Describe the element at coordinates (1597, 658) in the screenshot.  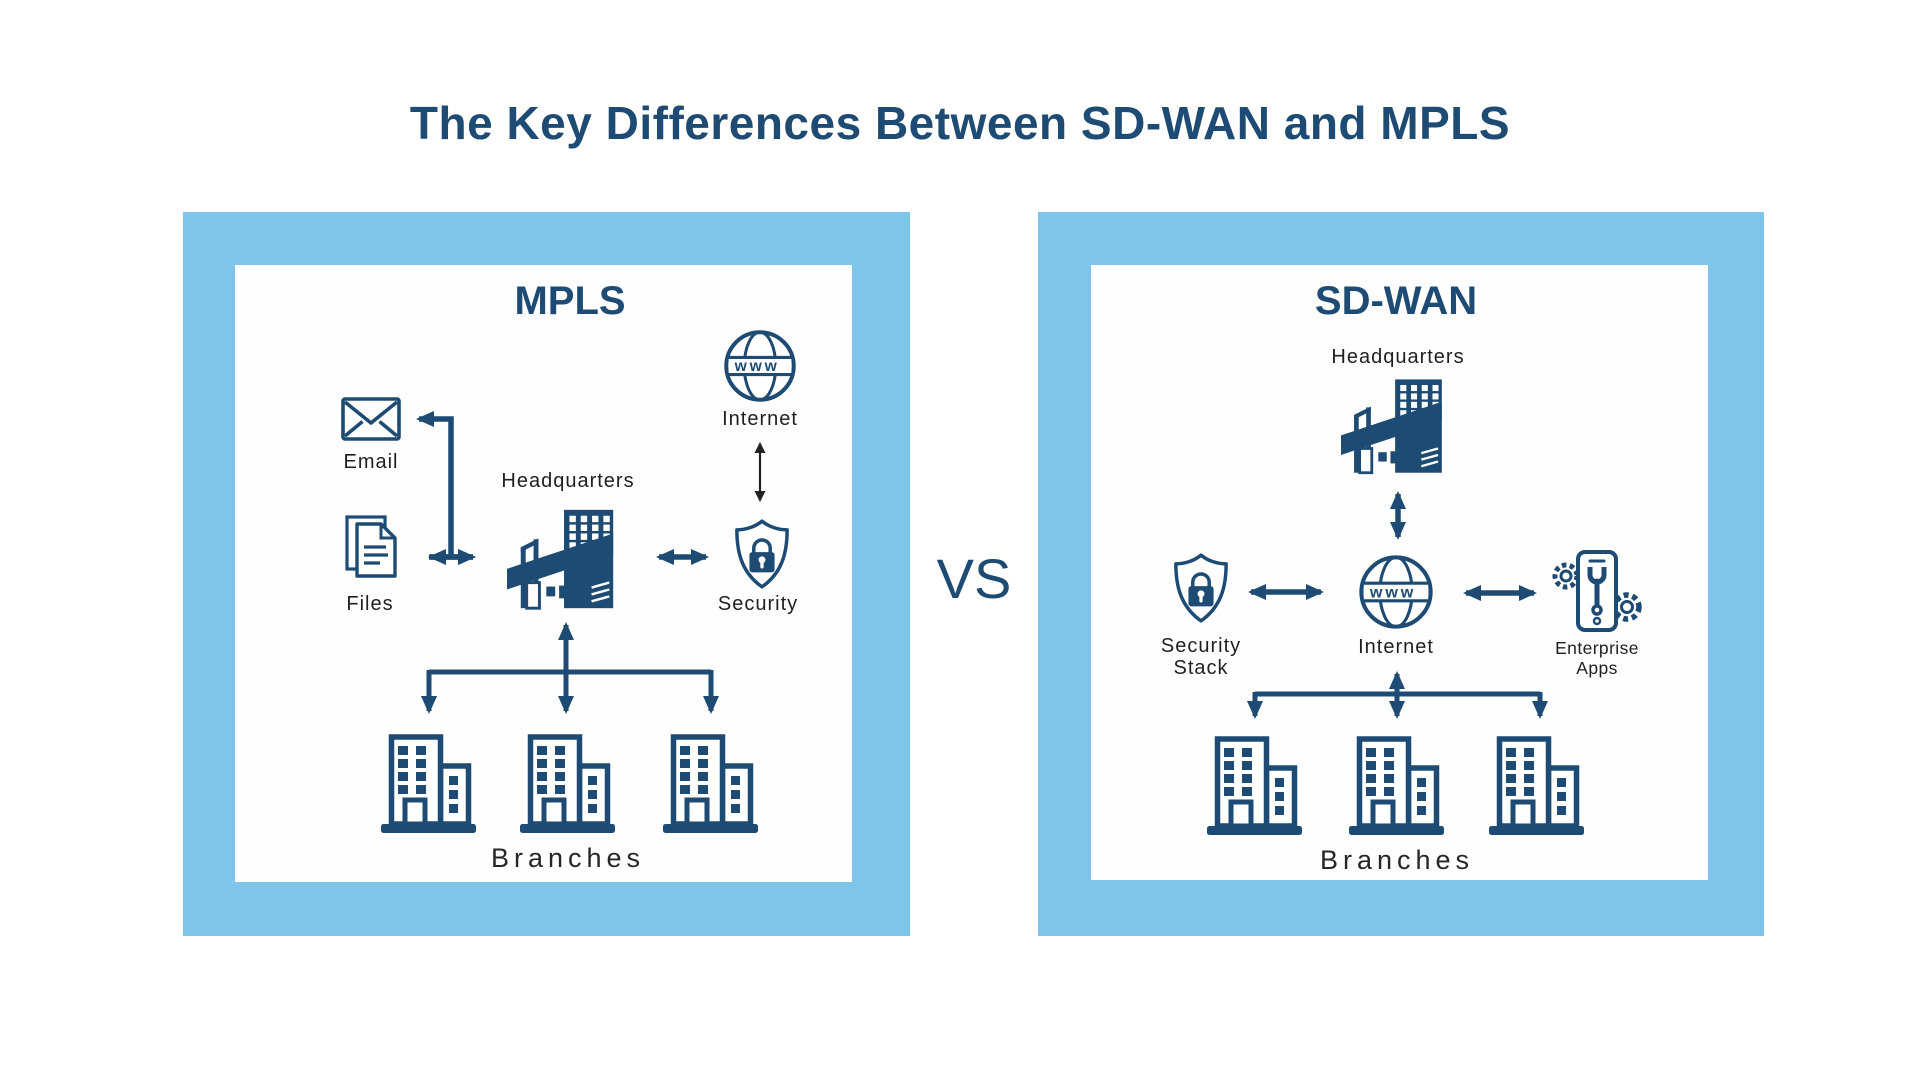
I see `enterprise-apps-label: Enterprise Apps` at that location.